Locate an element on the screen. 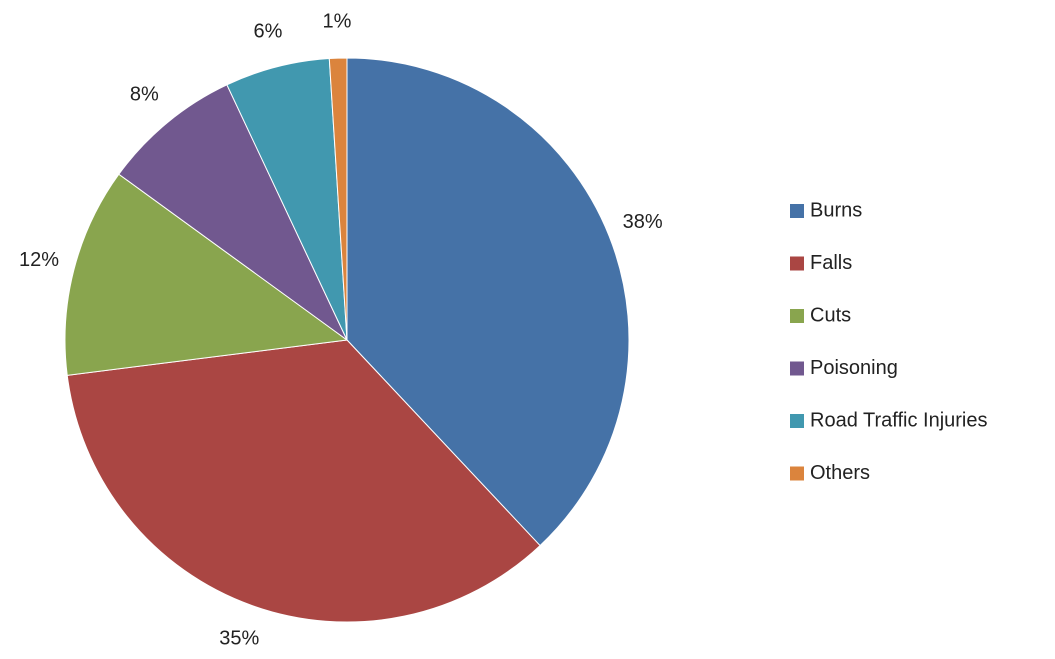 This screenshot has height=659, width=1055. data-label: 6% is located at coordinates (267, 31).